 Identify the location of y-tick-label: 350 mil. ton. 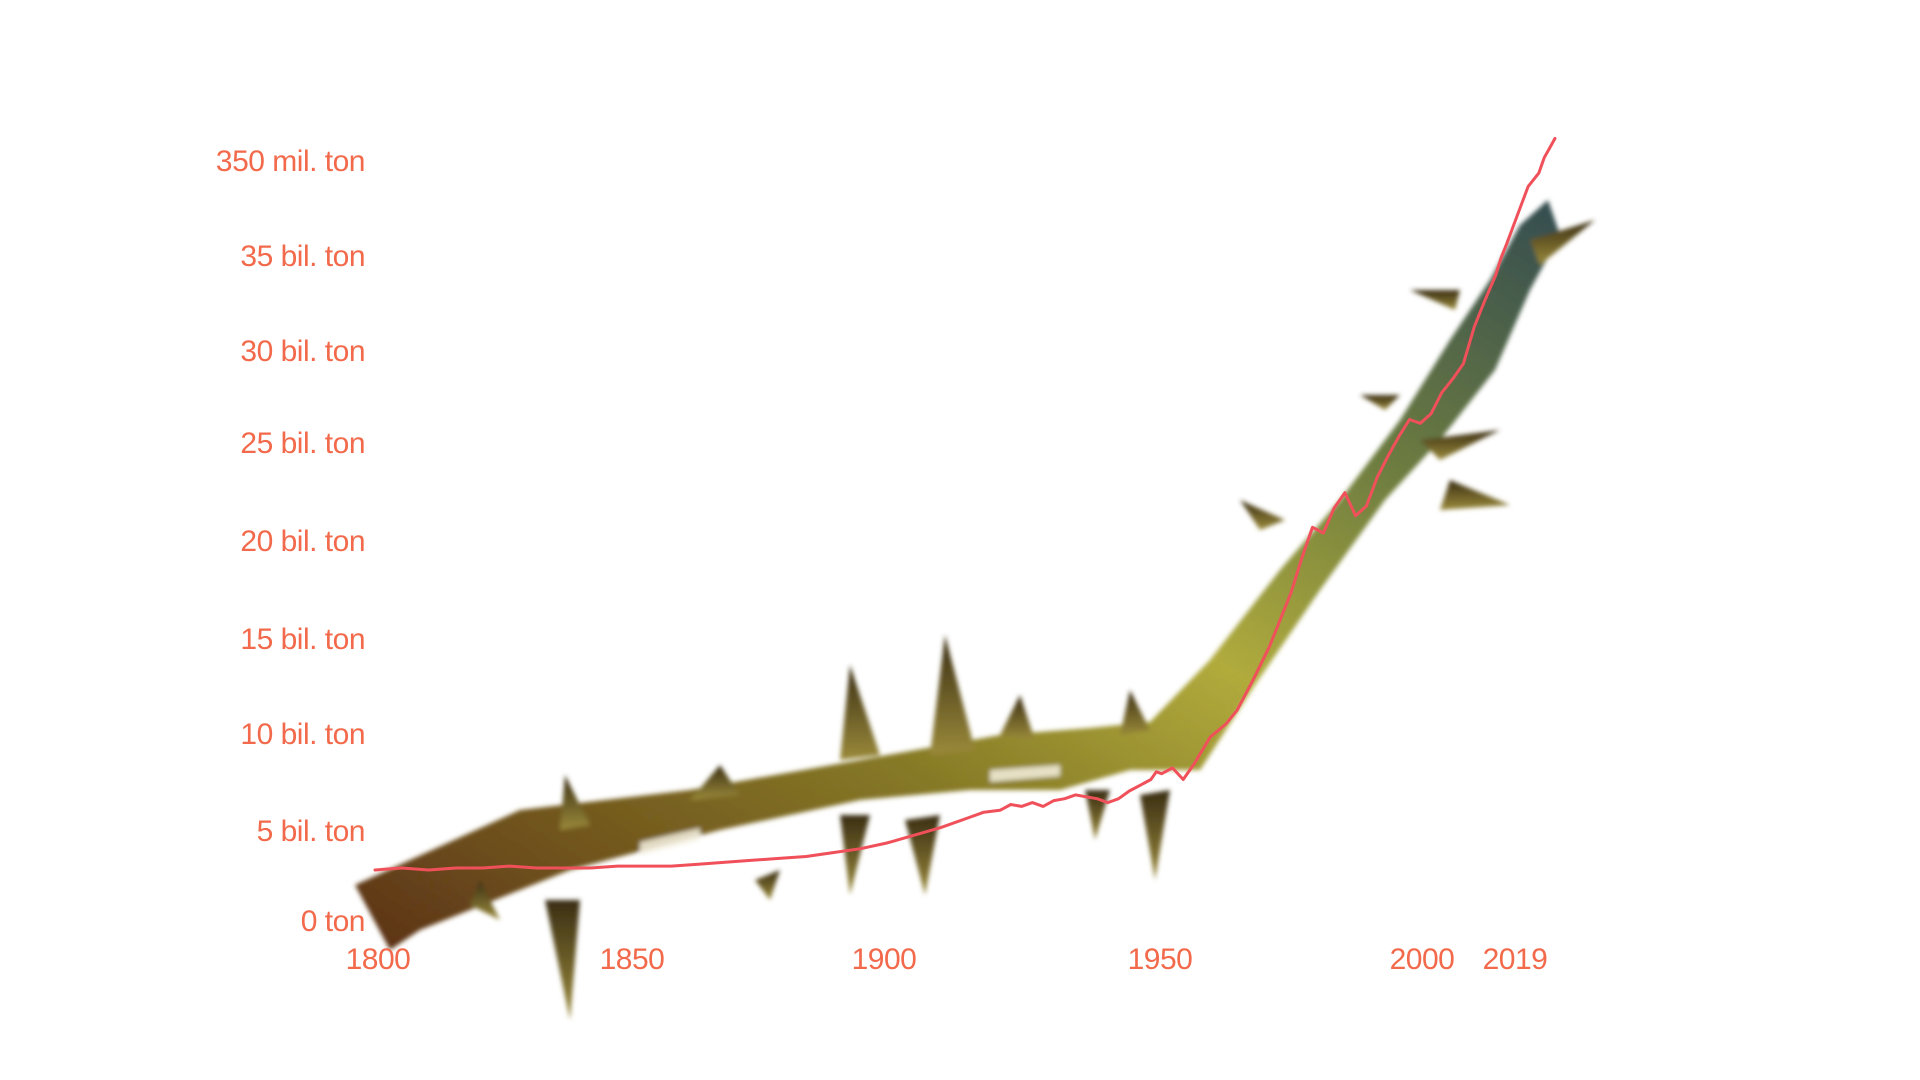
(290, 161).